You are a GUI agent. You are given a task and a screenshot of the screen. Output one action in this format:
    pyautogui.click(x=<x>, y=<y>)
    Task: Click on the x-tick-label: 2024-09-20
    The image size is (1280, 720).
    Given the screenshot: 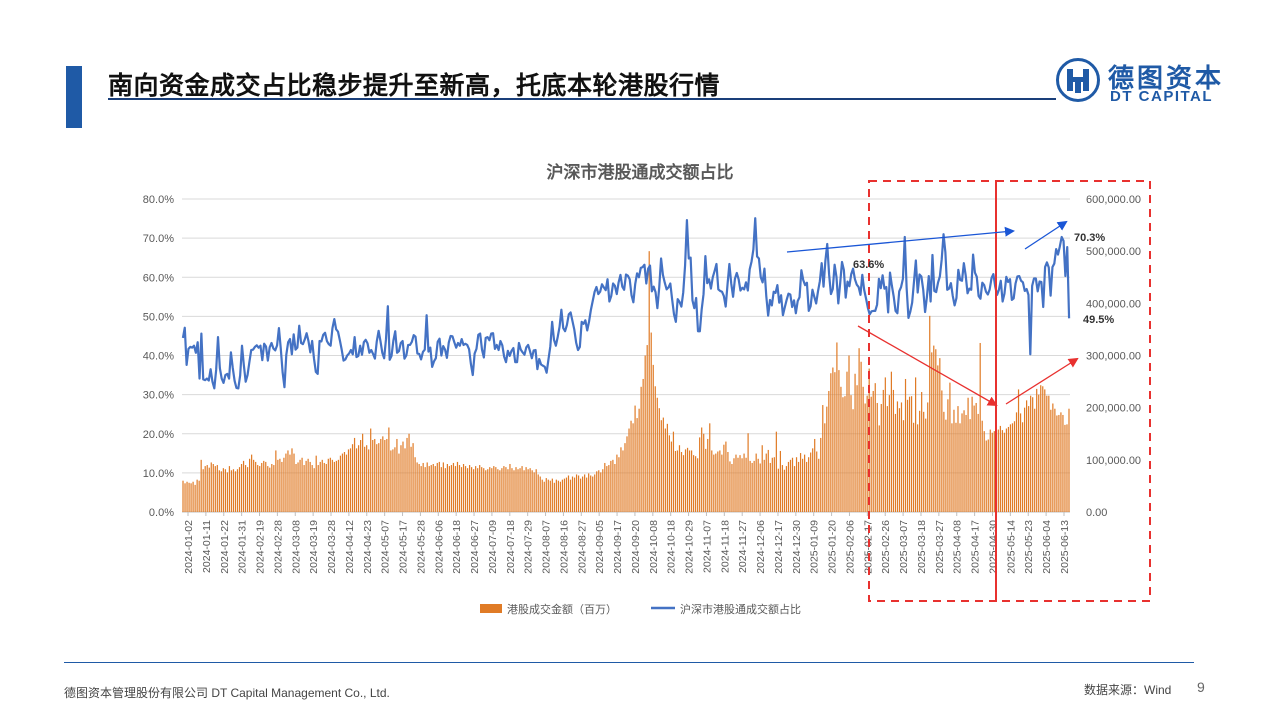 What is the action you would take?
    pyautogui.click(x=636, y=547)
    